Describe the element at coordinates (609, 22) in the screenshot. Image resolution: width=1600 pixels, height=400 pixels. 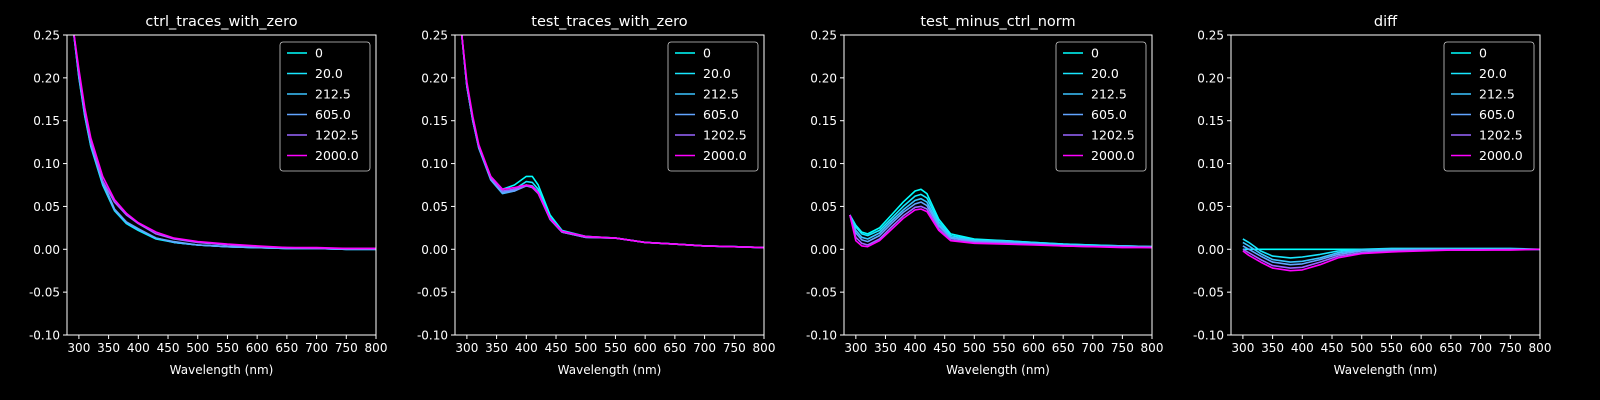
I see `chart-title: test_traces_with_zero` at that location.